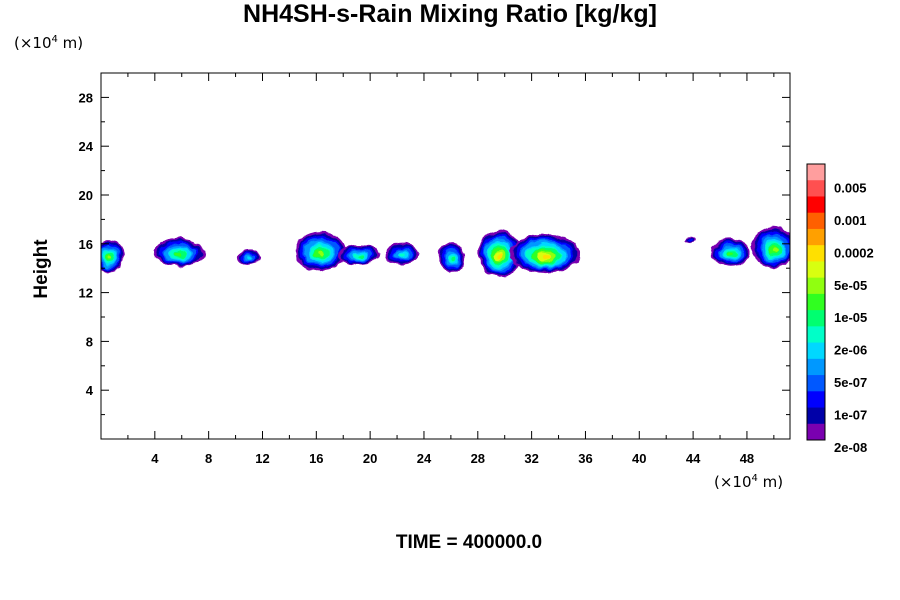  Describe the element at coordinates (770, 482) in the screenshot. I see `x-unit-suffix: m)` at that location.